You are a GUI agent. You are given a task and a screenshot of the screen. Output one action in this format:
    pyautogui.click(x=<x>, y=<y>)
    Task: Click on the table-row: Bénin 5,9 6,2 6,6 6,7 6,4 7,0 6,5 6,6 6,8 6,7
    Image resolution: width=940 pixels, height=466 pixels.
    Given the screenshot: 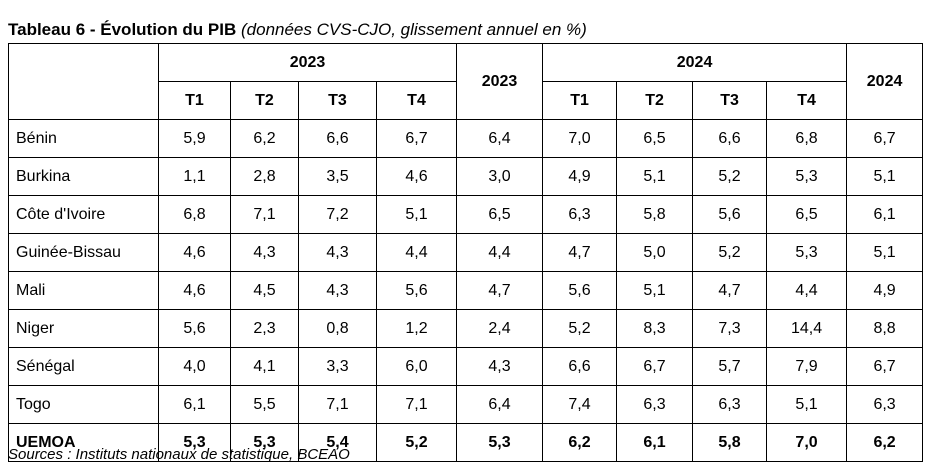 What is the action you would take?
    pyautogui.click(x=466, y=138)
    